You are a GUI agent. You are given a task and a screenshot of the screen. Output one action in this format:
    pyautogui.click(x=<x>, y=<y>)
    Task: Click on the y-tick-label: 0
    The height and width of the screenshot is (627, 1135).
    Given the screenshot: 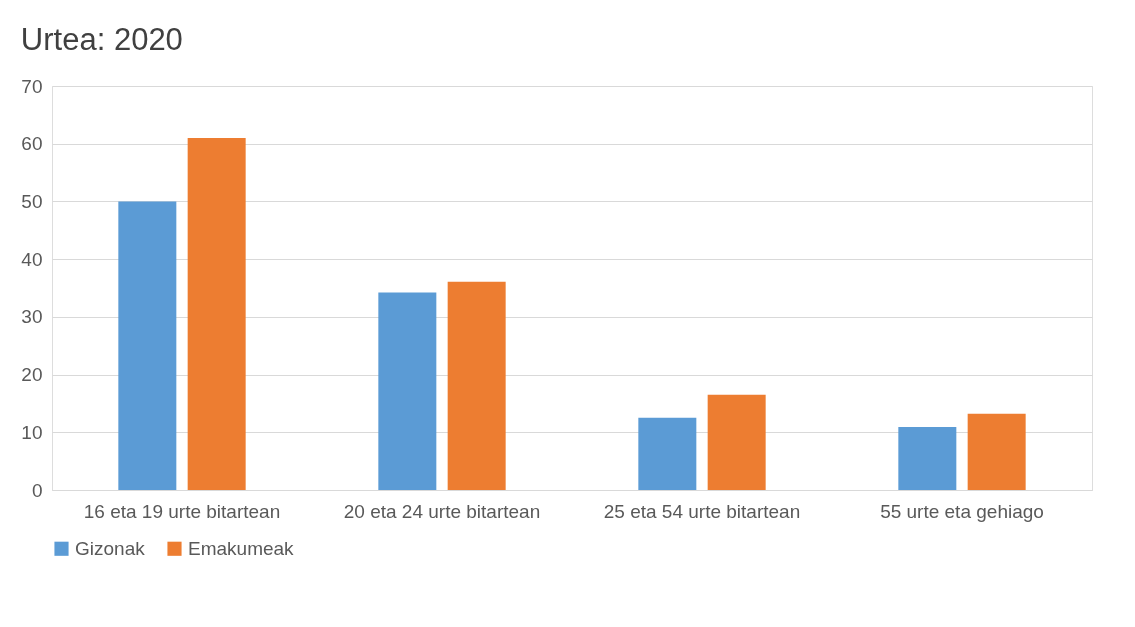 What is the action you would take?
    pyautogui.click(x=37, y=490)
    